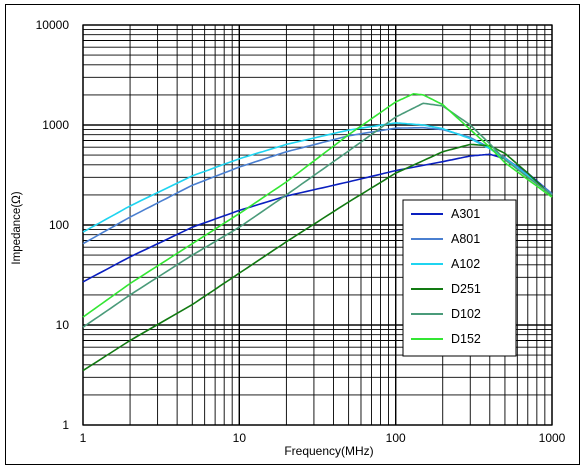 The height and width of the screenshot is (471, 587). What do you see at coordinates (63, 325) in the screenshot?
I see `y-tick-label: 10` at bounding box center [63, 325].